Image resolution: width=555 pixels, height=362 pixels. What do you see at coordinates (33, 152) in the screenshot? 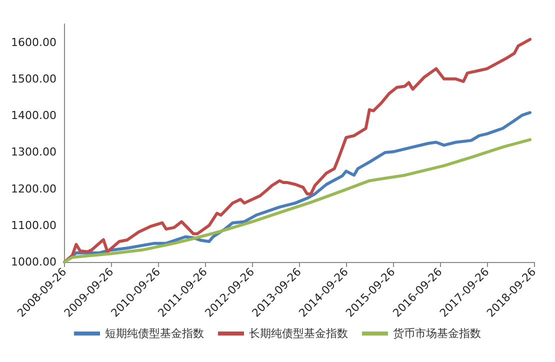
I see `y-tick-label: 1300.00` at bounding box center [33, 152].